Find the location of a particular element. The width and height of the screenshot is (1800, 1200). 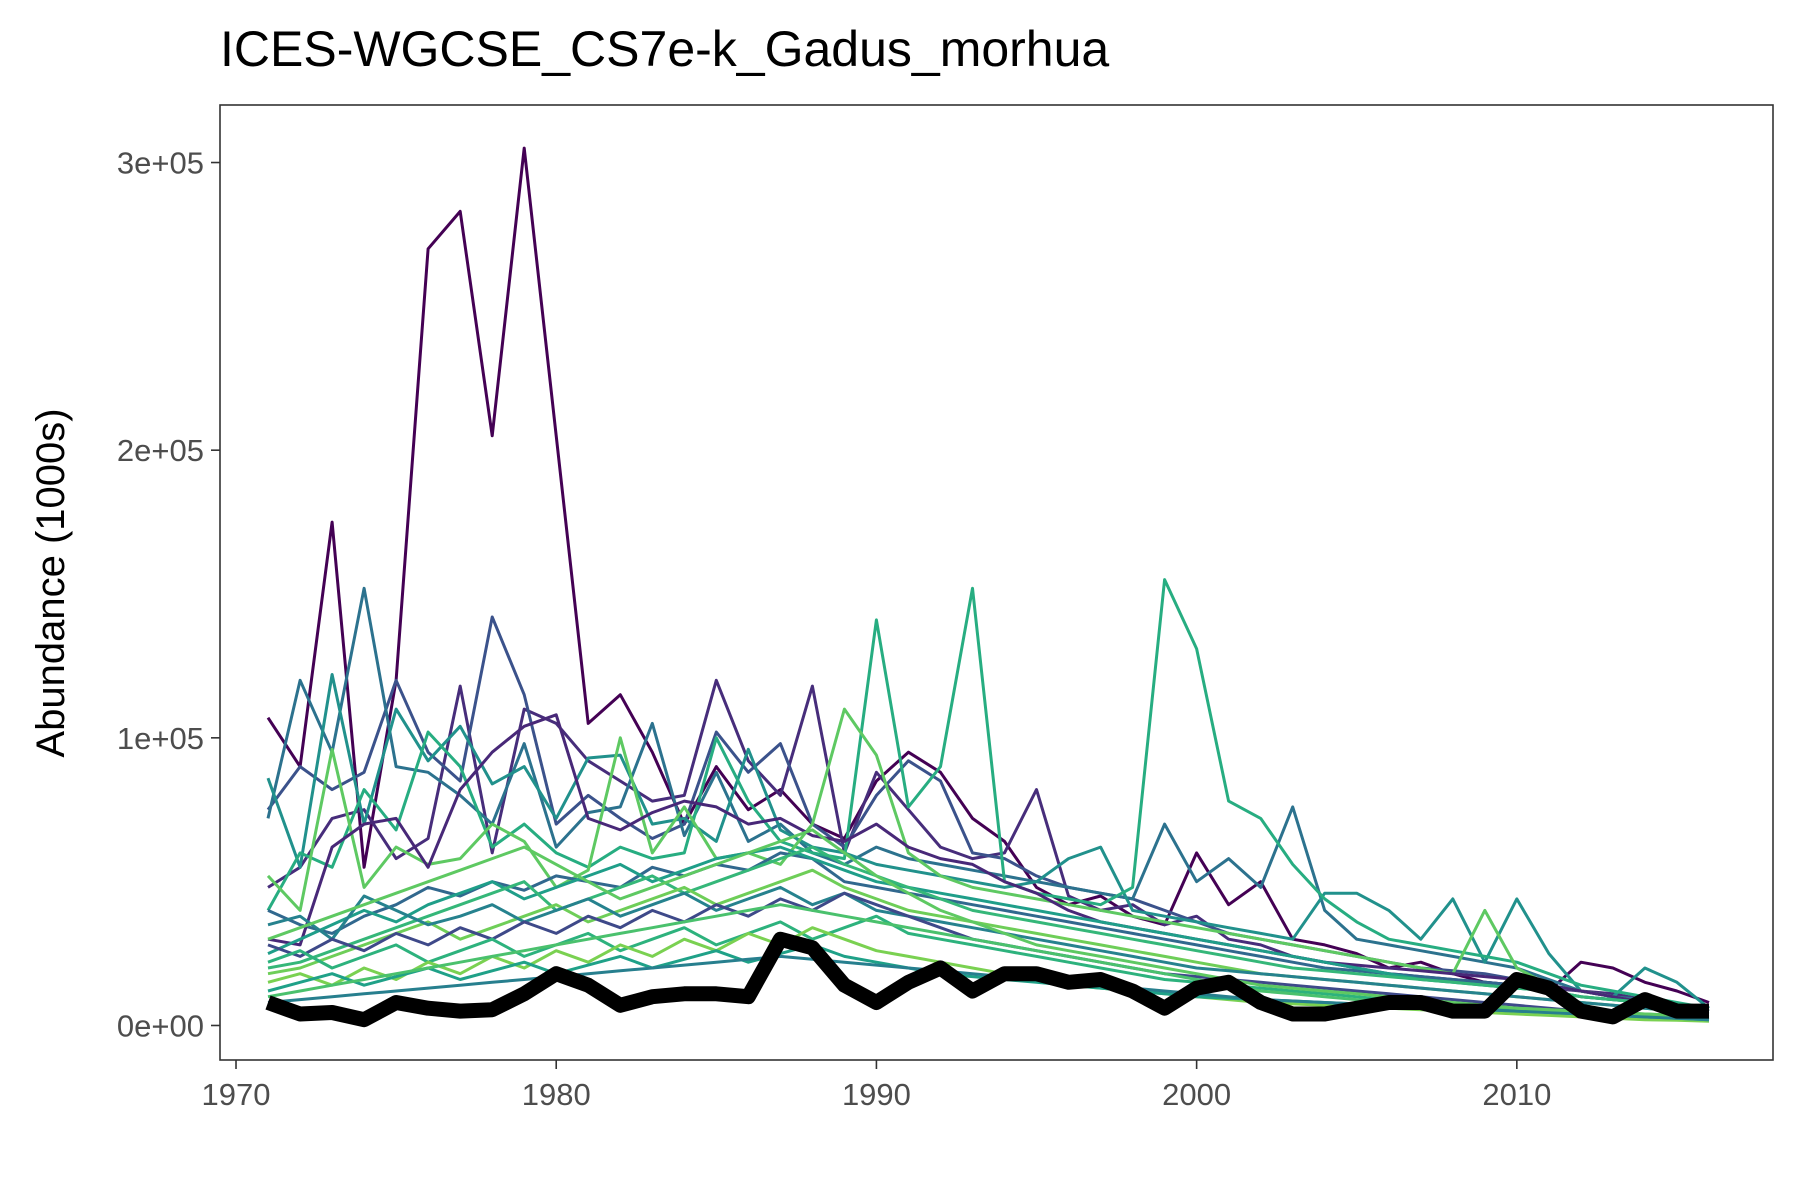

y-tick-label: 2e+05 is located at coordinates (160, 450).